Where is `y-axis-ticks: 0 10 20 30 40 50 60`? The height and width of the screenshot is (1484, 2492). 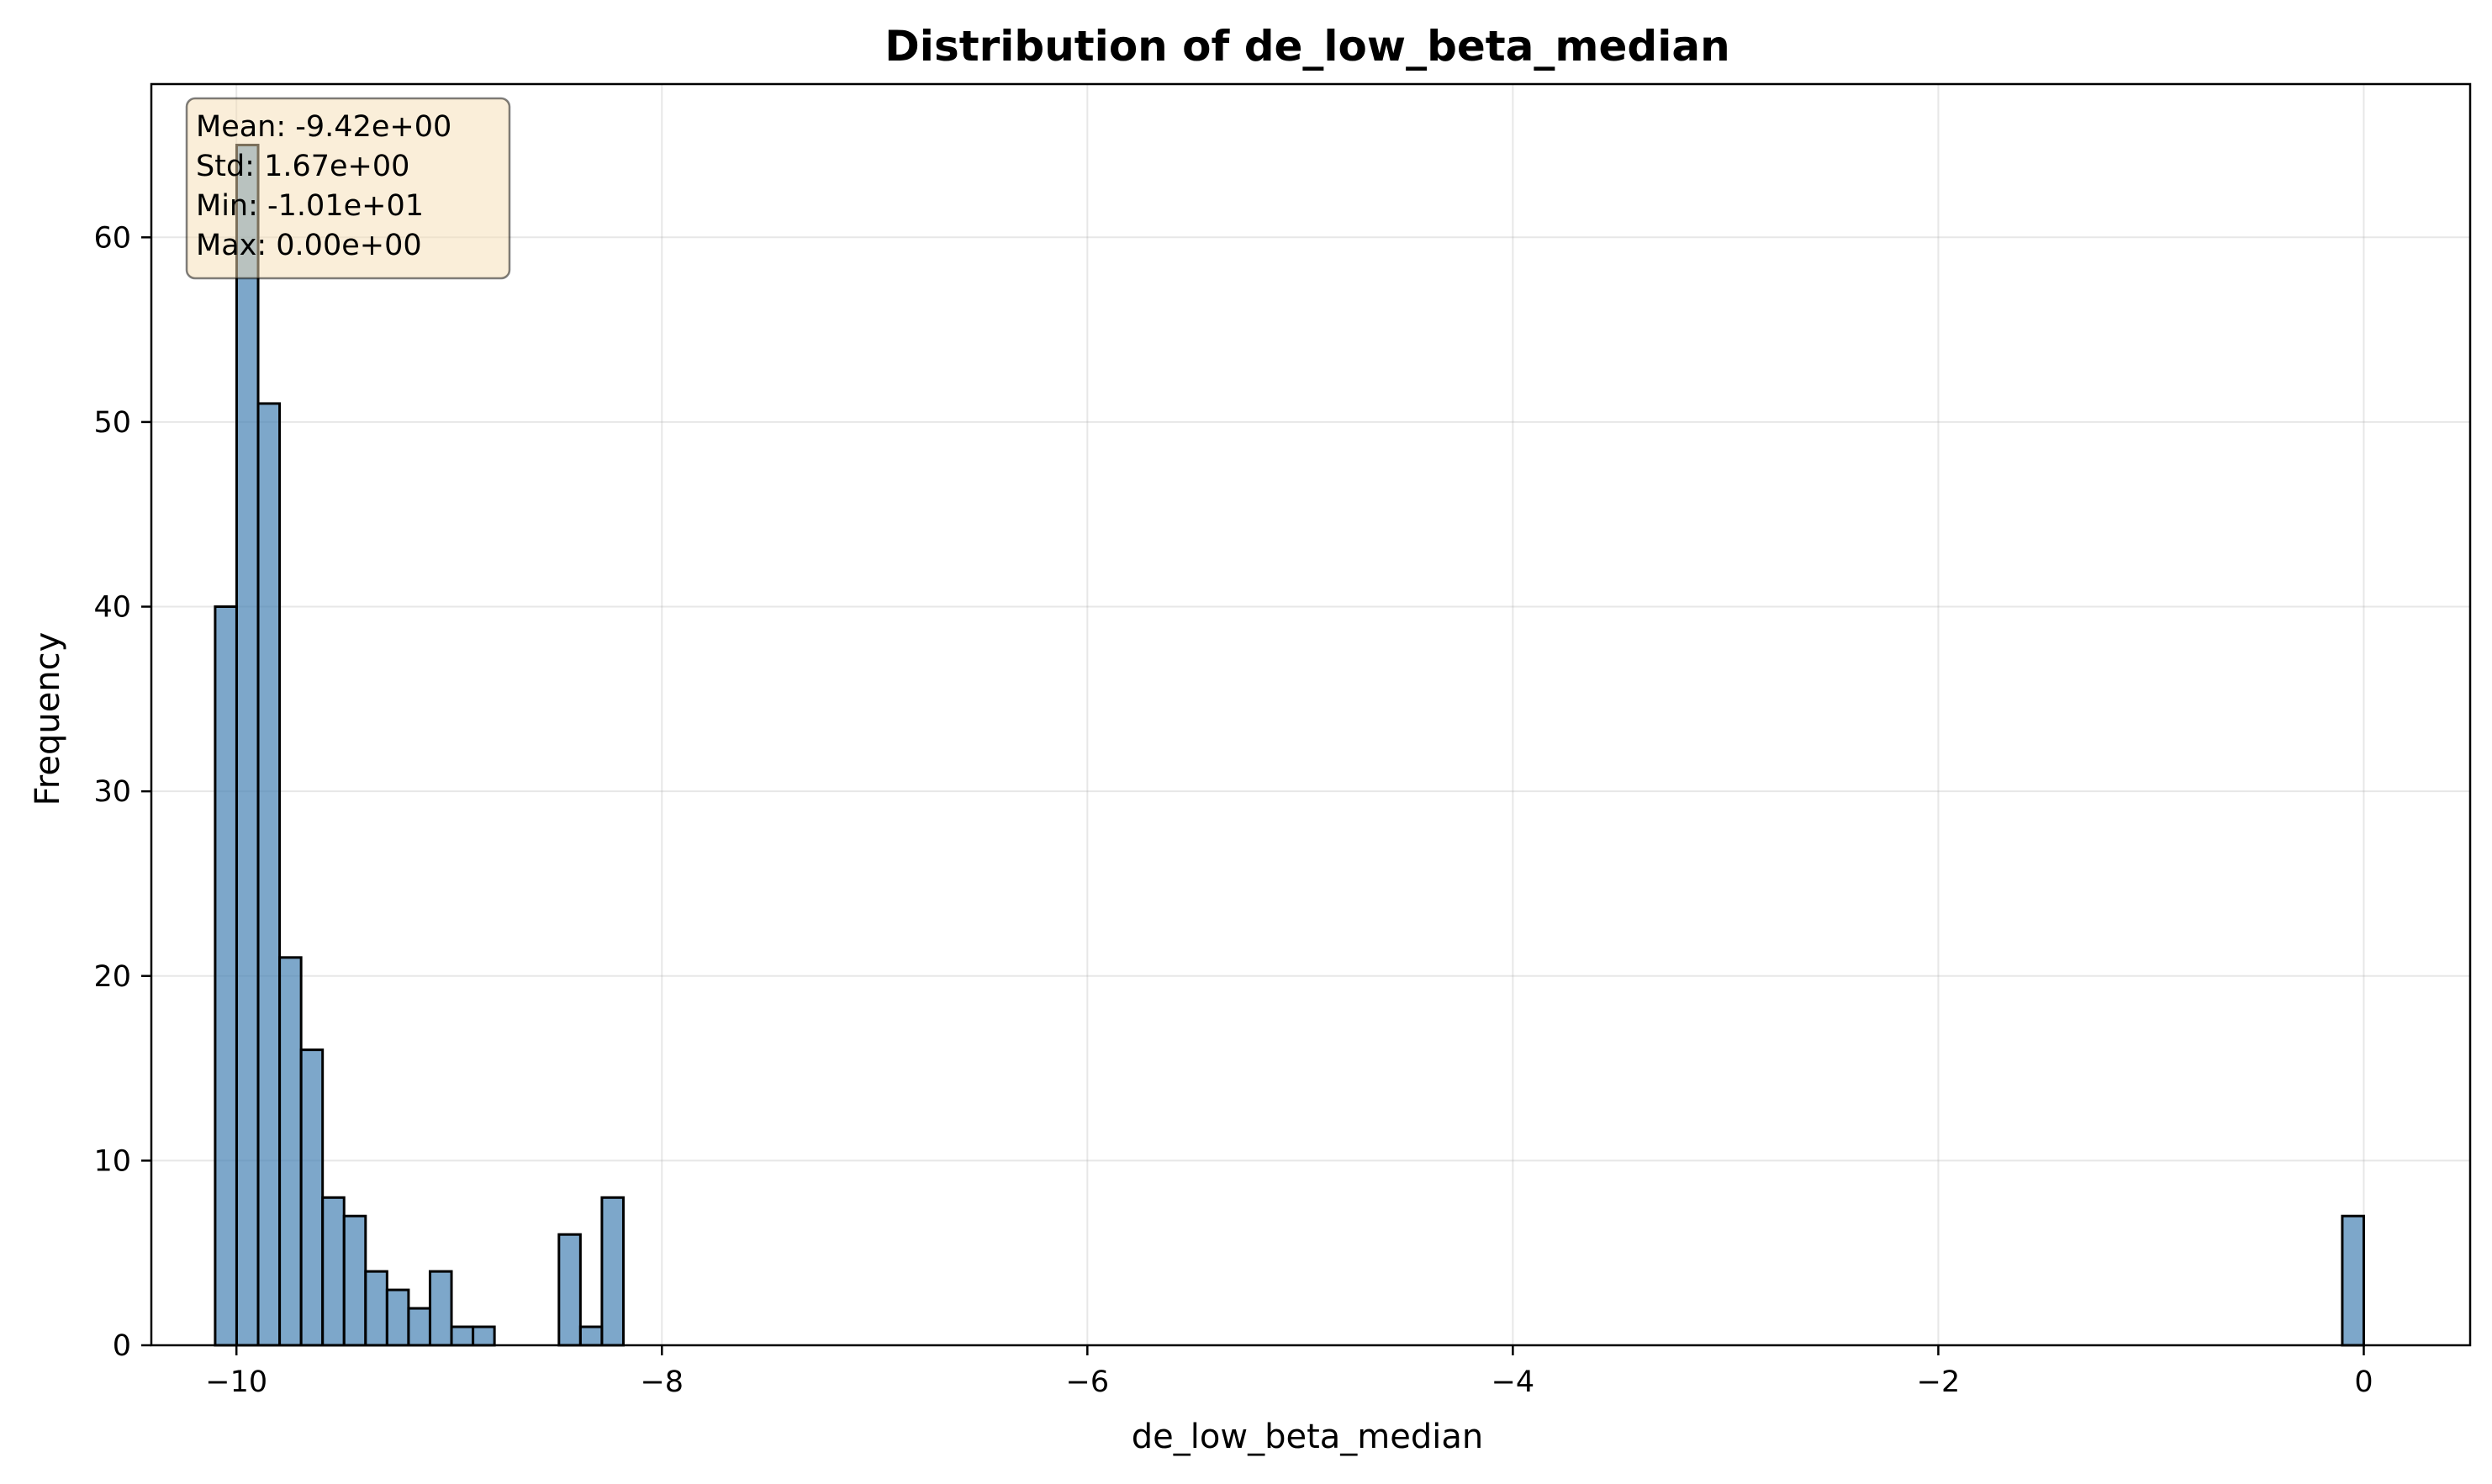 y-axis-ticks: 0 10 20 30 40 50 60 is located at coordinates (122, 792).